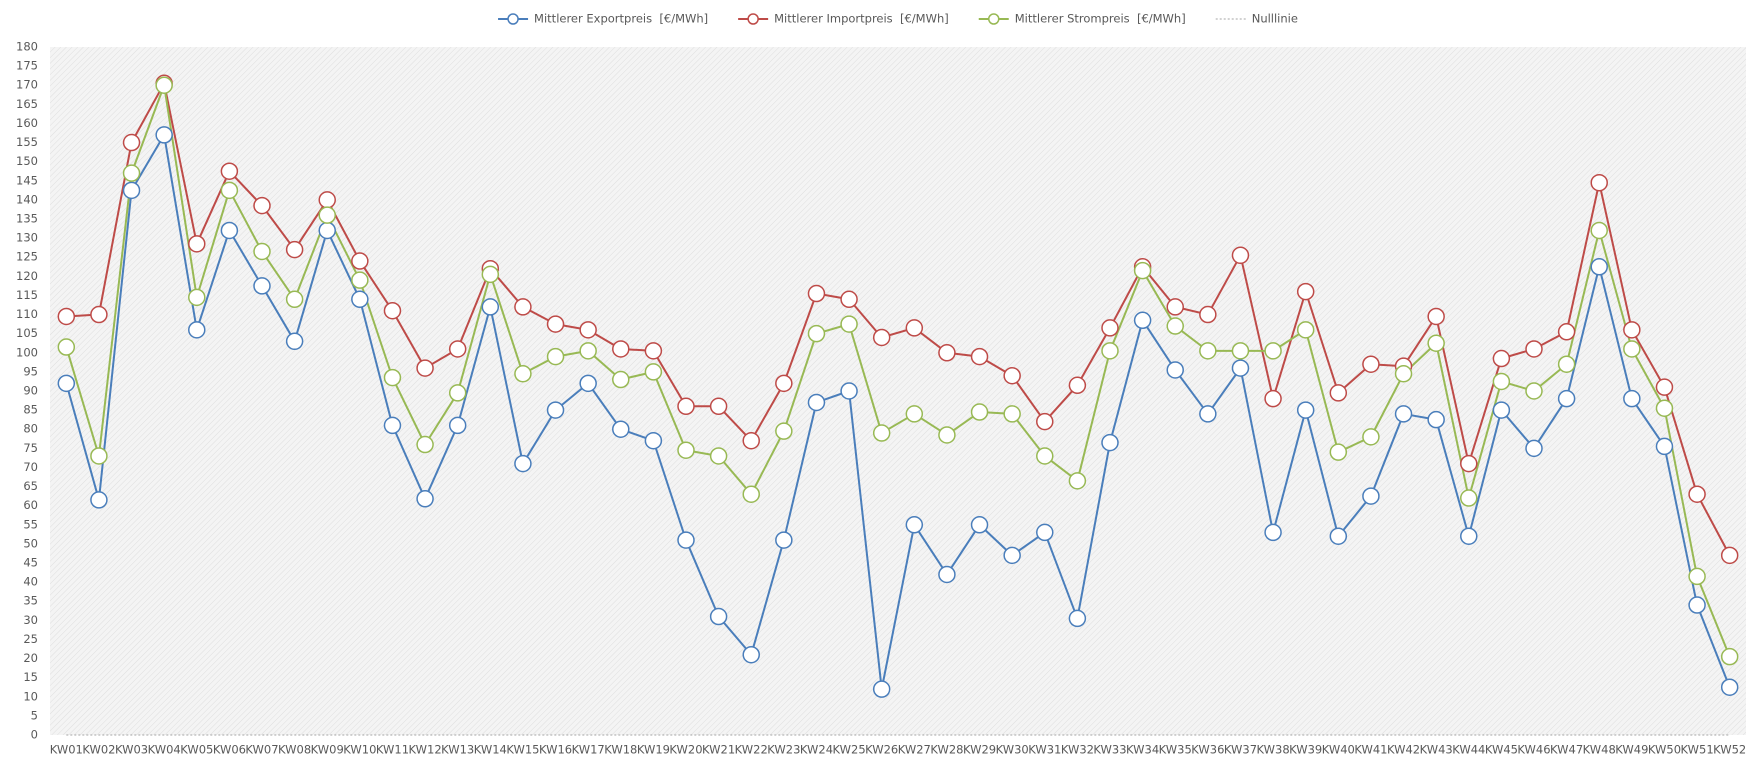 The width and height of the screenshot is (1761, 765). I want to click on x-tick-label: KW16, so click(555, 750).